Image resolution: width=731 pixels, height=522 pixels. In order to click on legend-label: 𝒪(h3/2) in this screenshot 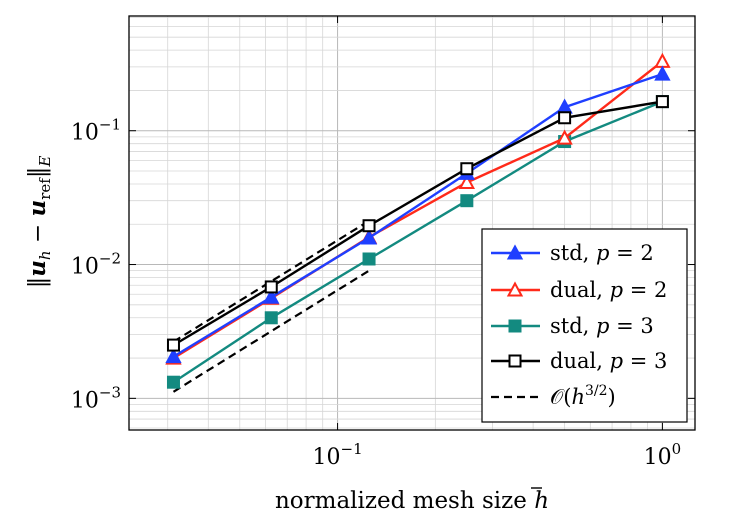, I will do `click(583, 396)`.